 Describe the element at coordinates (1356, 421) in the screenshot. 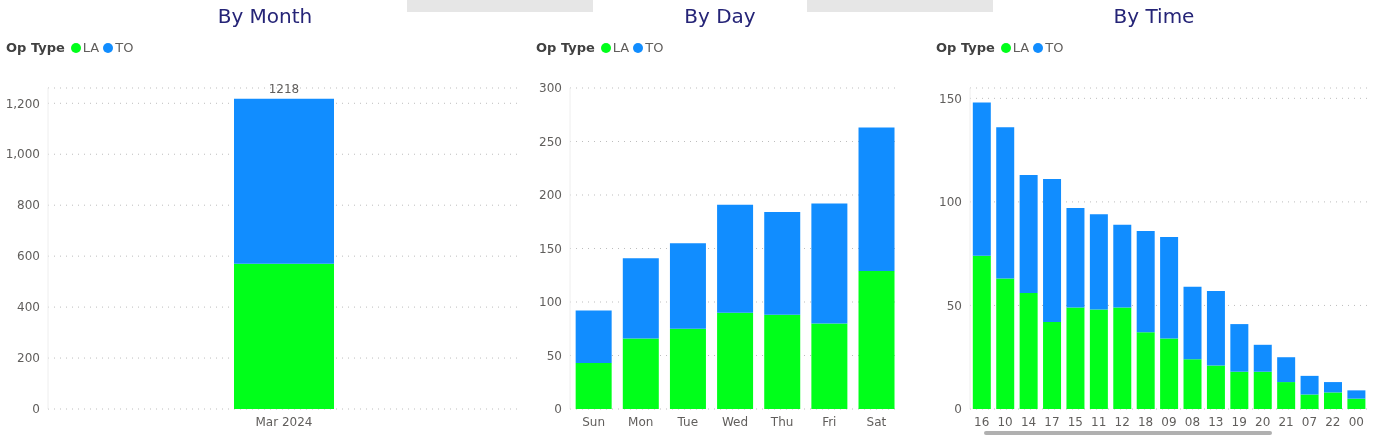

I see `x-tick-label: 00` at that location.